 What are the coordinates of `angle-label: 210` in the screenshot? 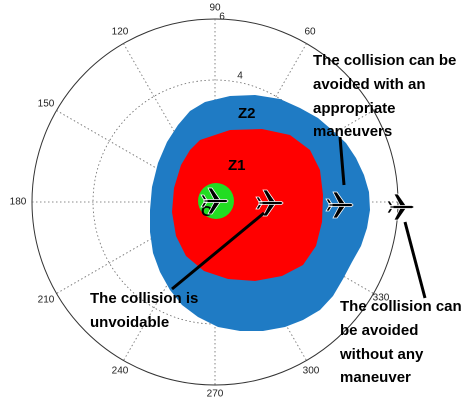 It's located at (46, 300).